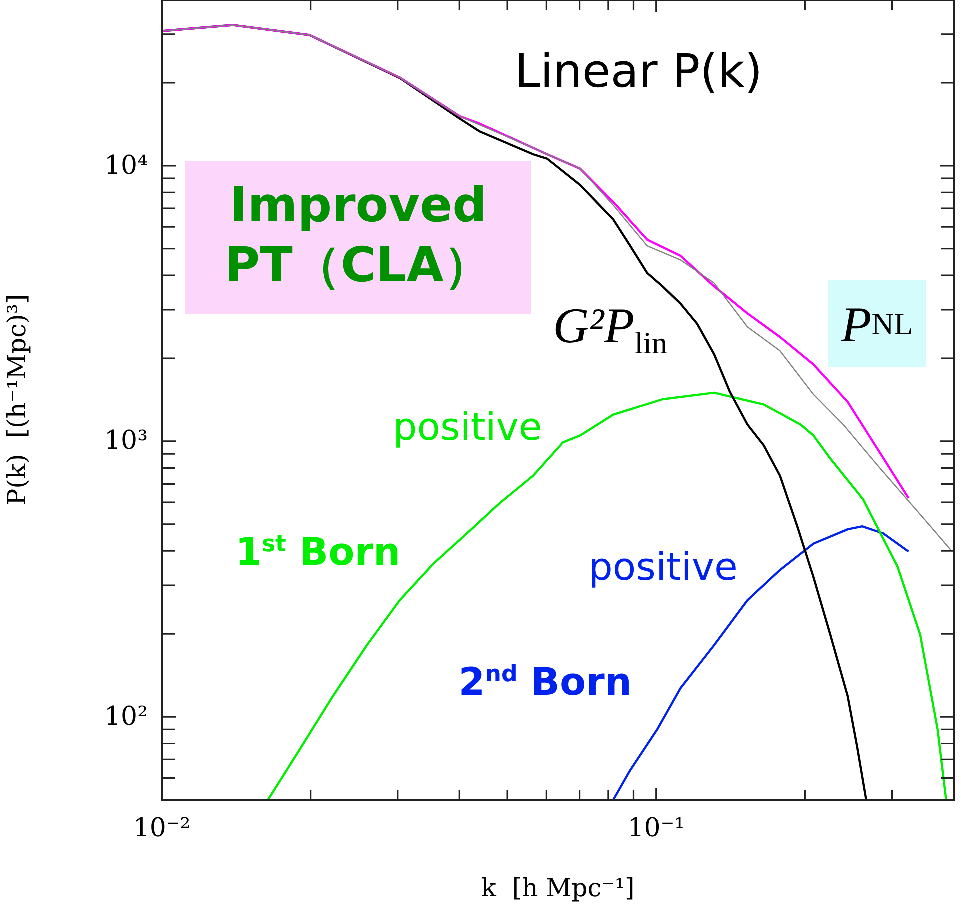  What do you see at coordinates (610, 329) in the screenshot?
I see `annotation: G²P$_{lin}$` at bounding box center [610, 329].